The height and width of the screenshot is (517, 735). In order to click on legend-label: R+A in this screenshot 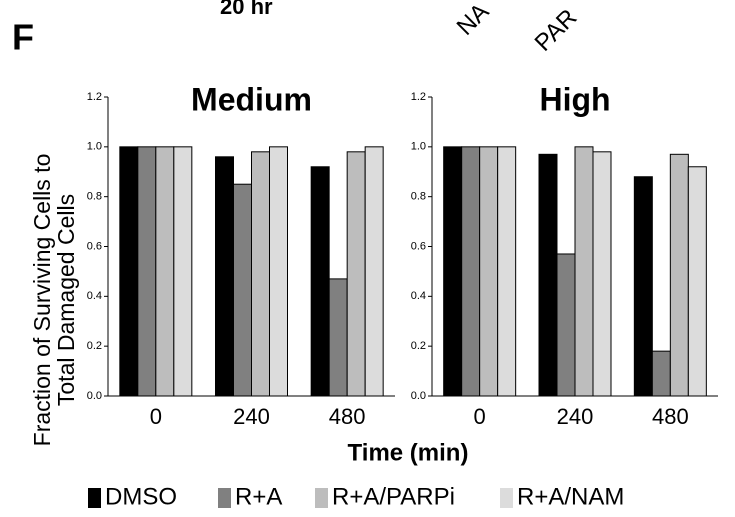, I will do `click(258, 496)`.